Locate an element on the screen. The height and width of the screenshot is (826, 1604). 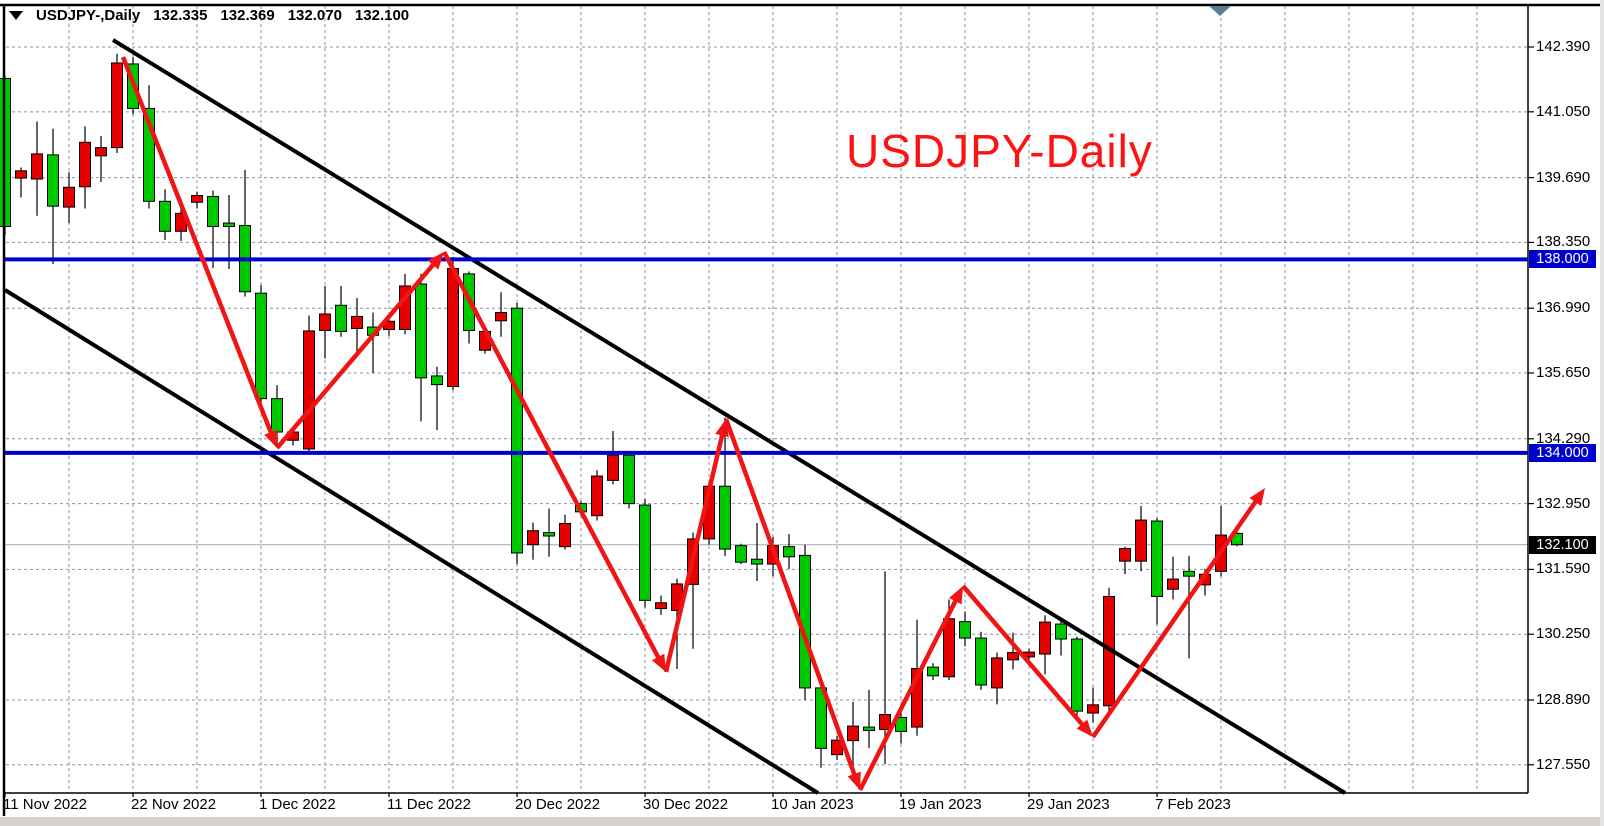
date-tick-label: 29 Jan 2023 is located at coordinates (1068, 804).